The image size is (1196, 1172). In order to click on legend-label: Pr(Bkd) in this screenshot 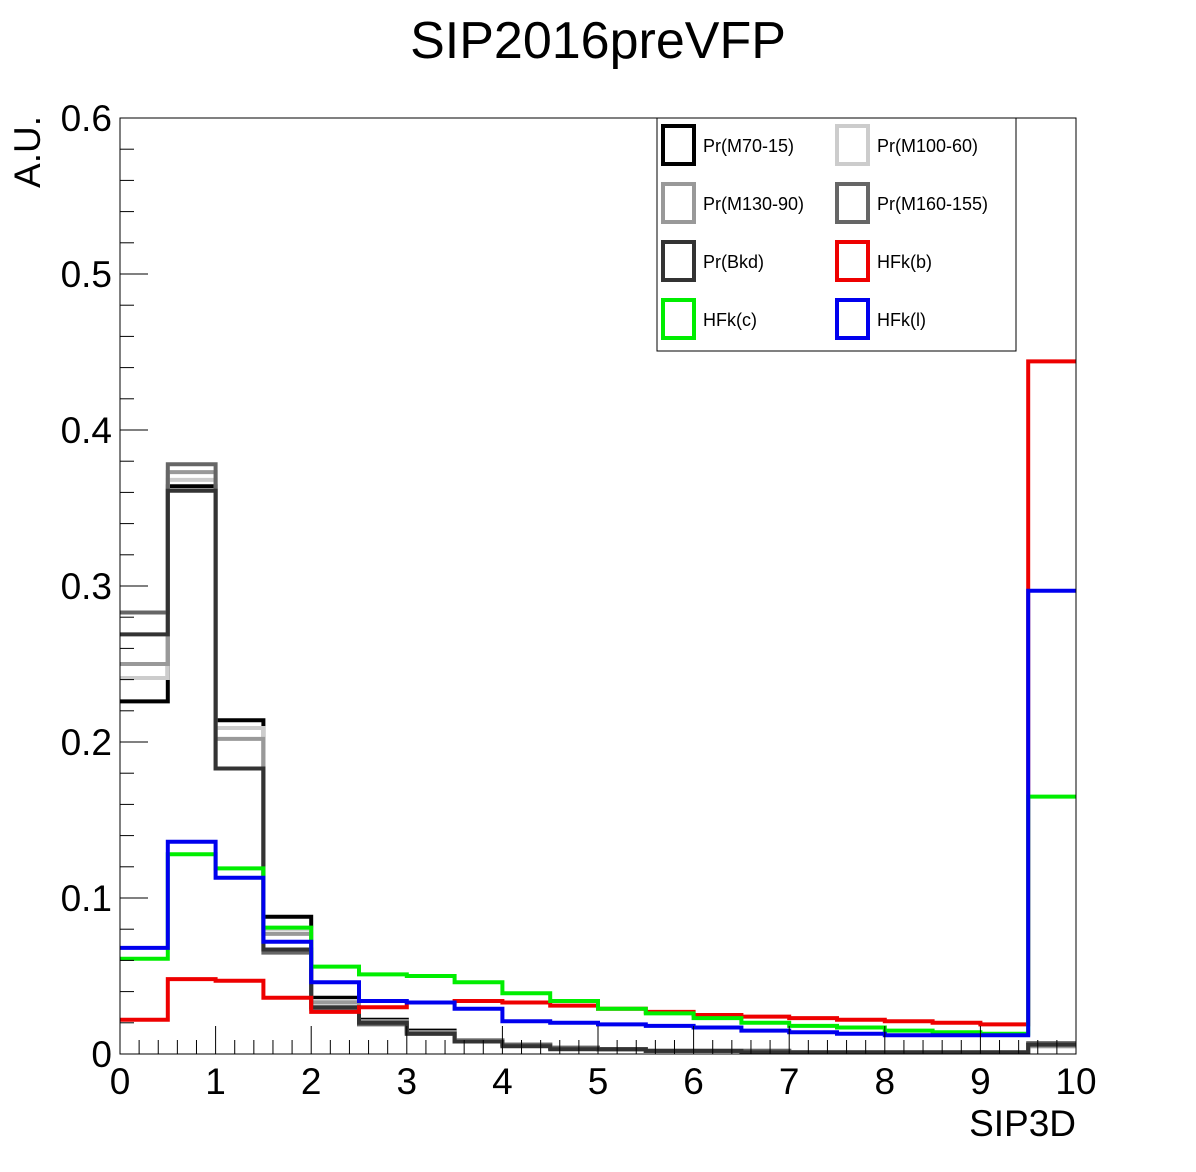, I will do `click(733, 262)`.